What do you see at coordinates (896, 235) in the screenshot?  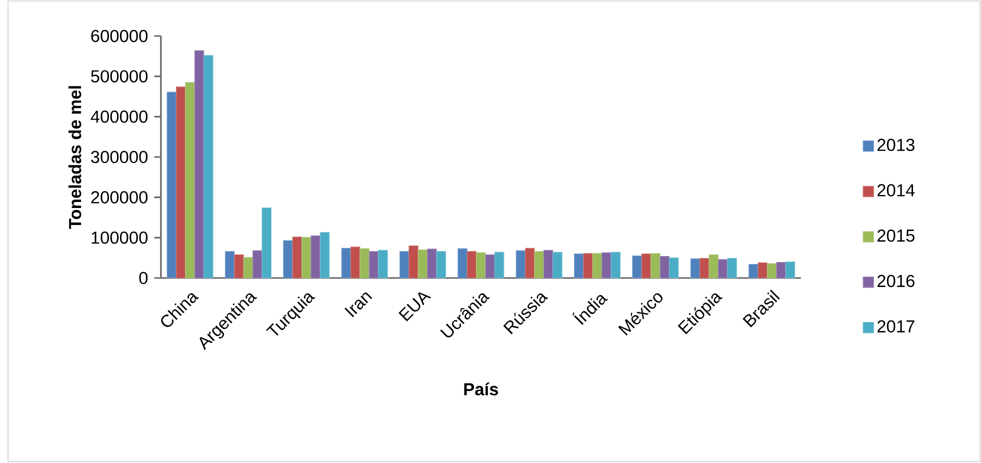 I see `legend-label: 2015` at bounding box center [896, 235].